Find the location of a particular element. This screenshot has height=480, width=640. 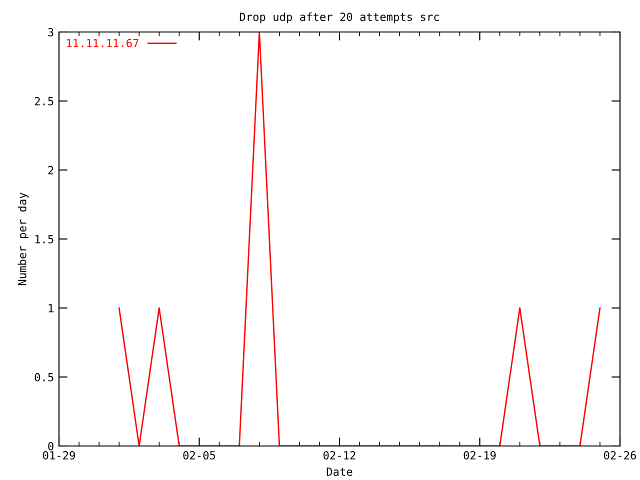

x-tick-label: 01-29 is located at coordinates (59, 455).